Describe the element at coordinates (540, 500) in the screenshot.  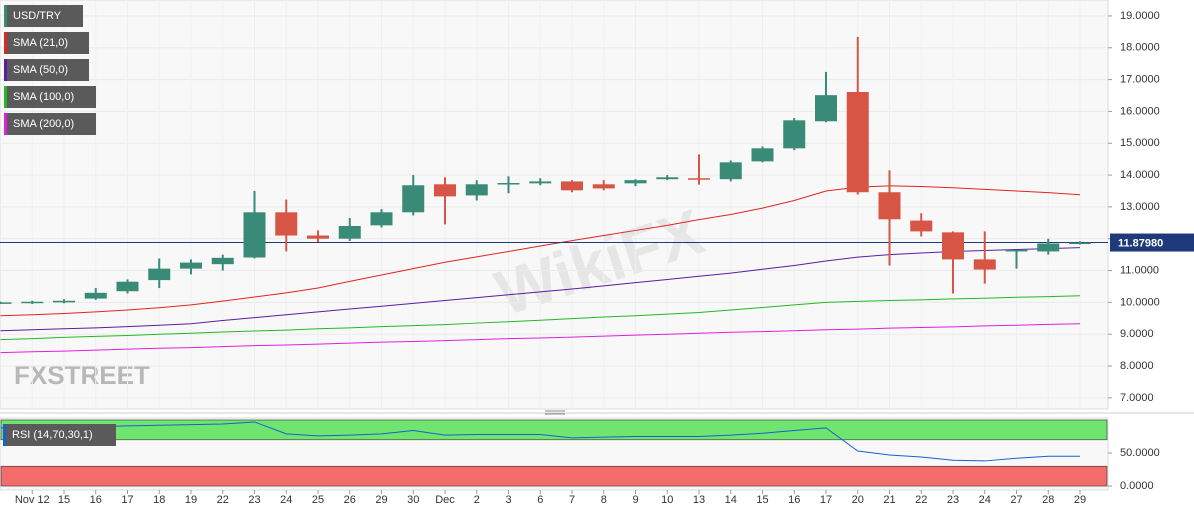
I see `x-tick-label: 6` at that location.